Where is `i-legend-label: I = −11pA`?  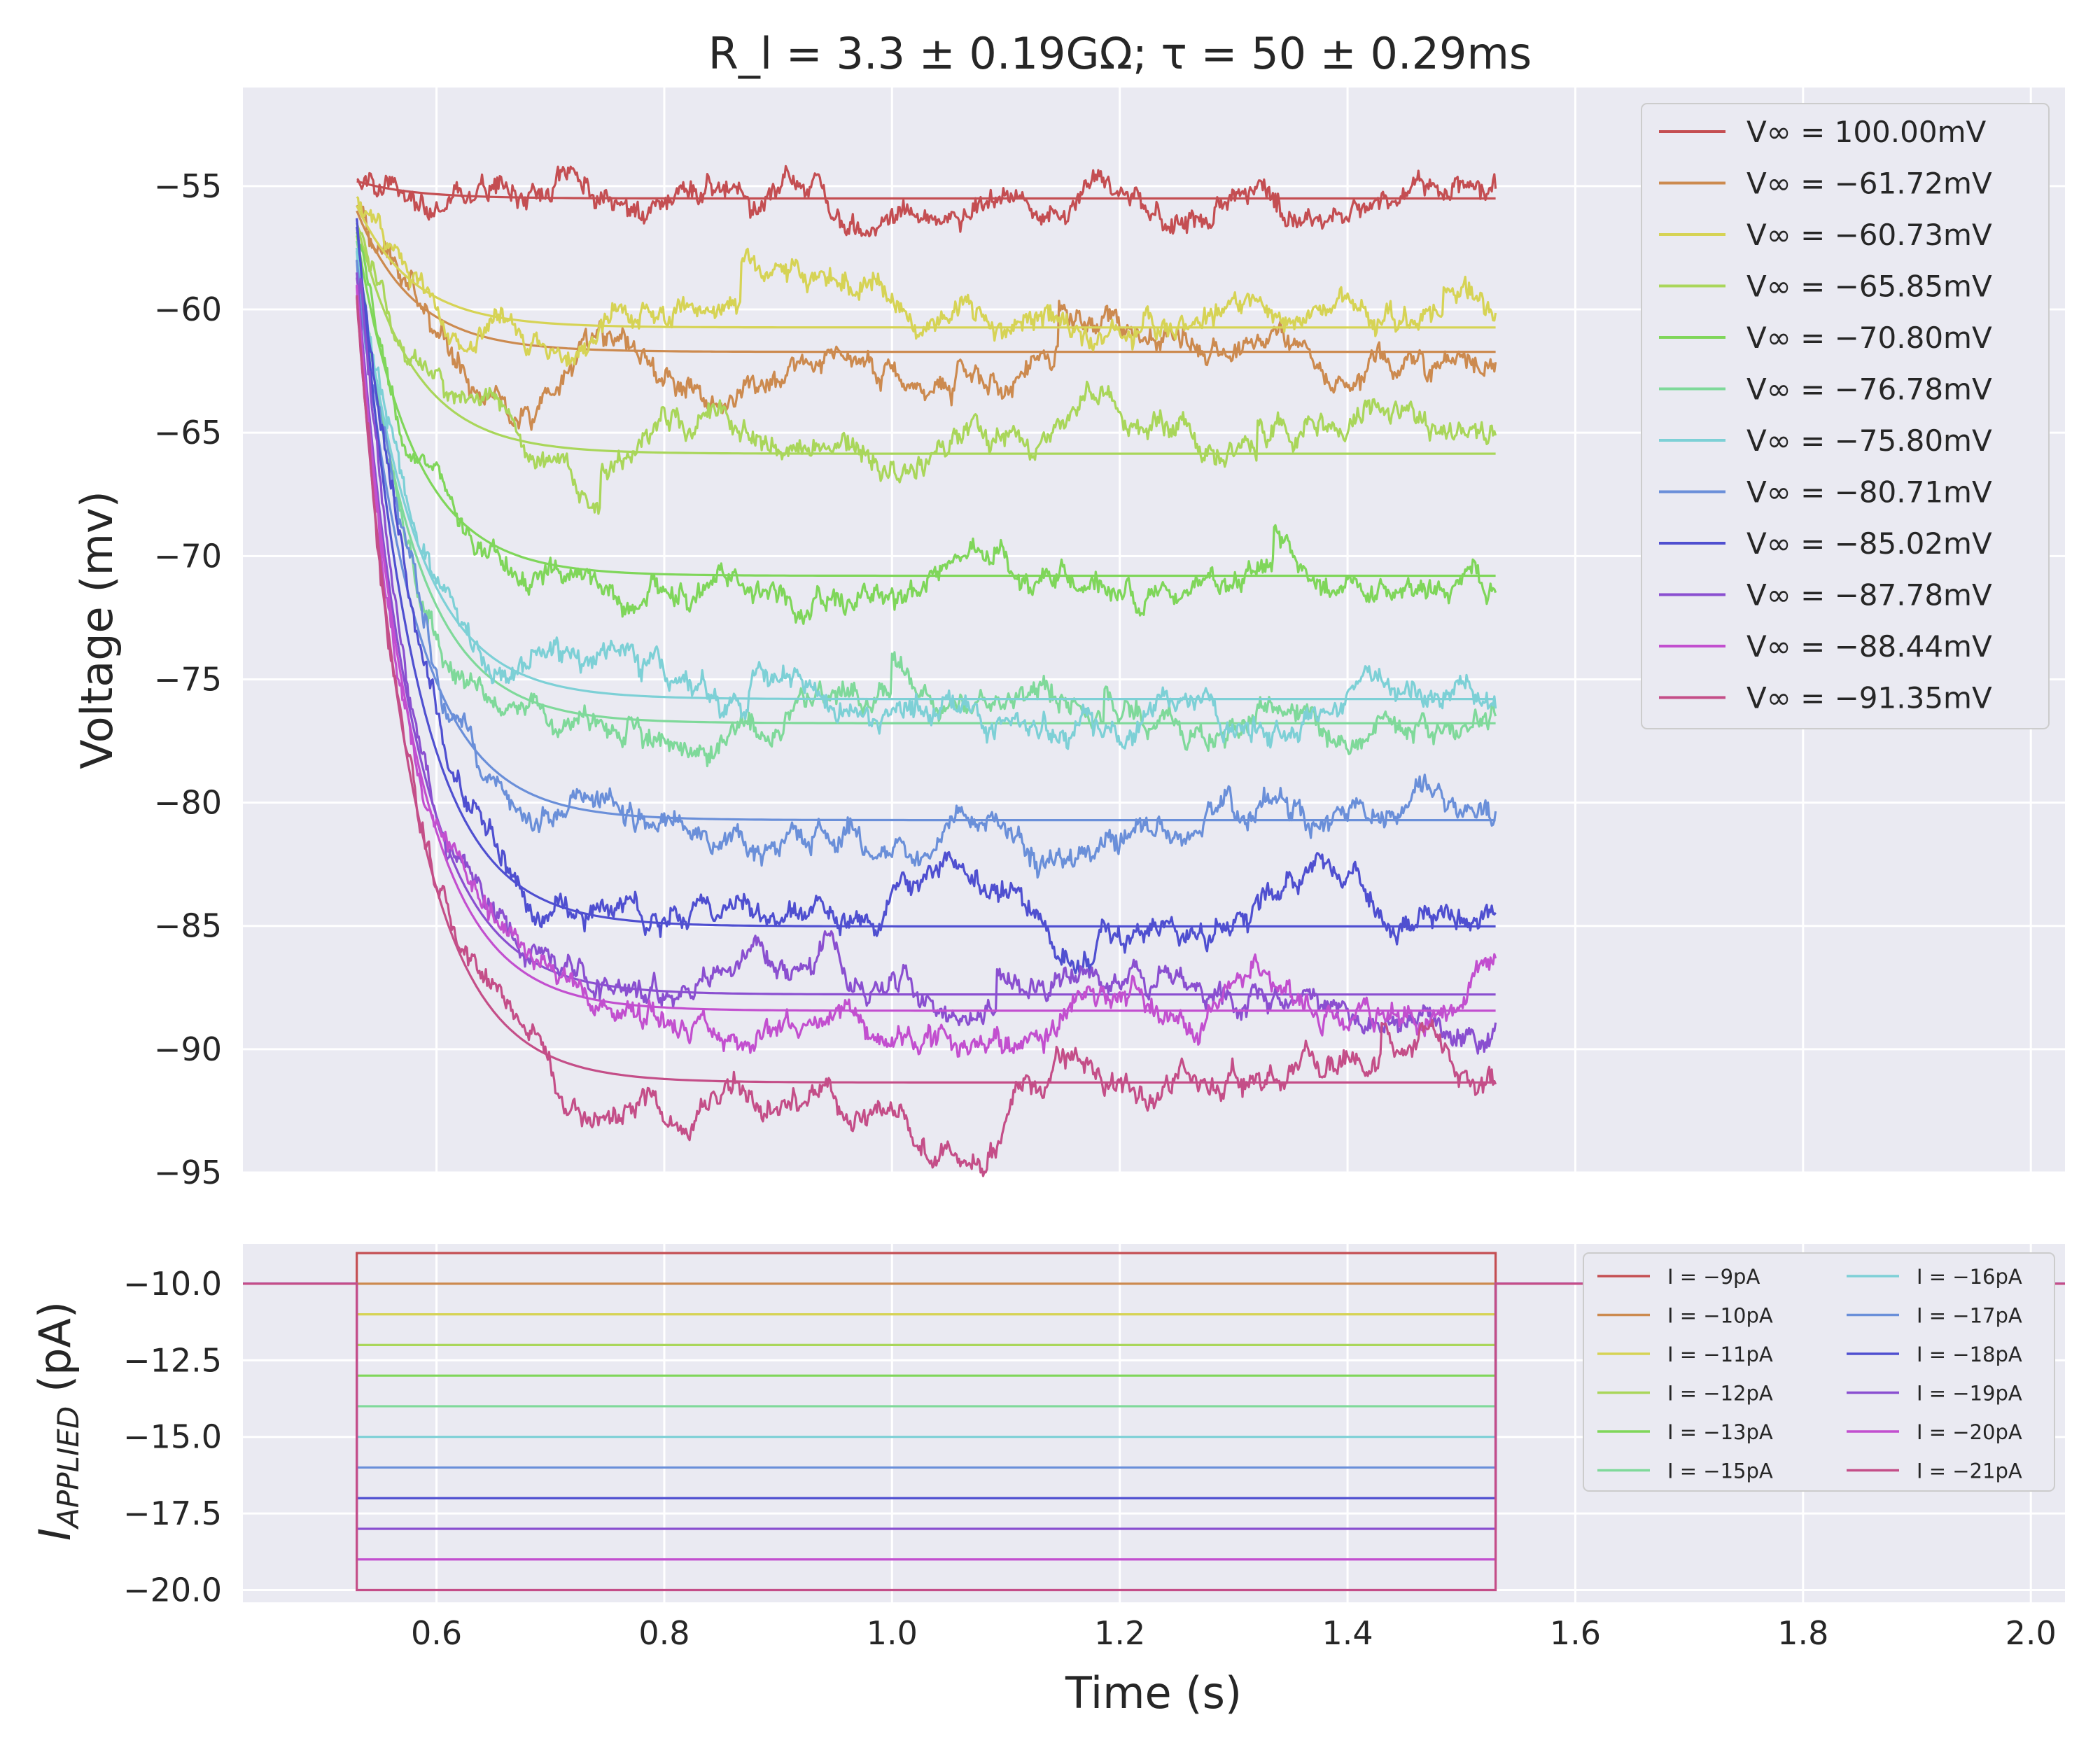
i-legend-label: I = −11pA is located at coordinates (1720, 1354).